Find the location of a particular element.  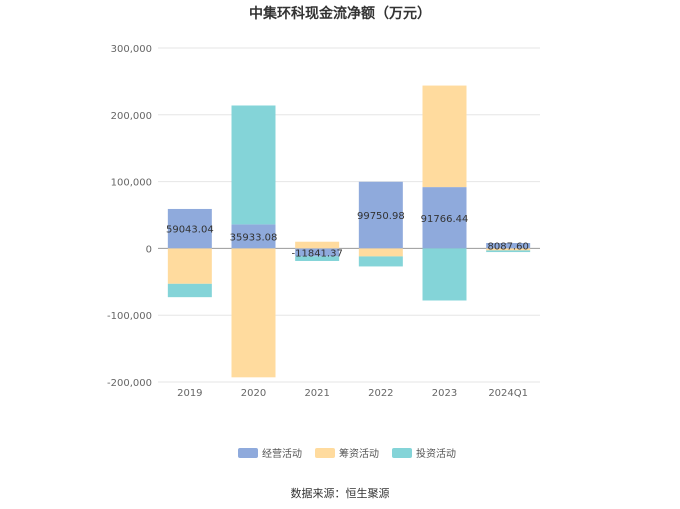

data-label: 99750.98 is located at coordinates (381, 216).